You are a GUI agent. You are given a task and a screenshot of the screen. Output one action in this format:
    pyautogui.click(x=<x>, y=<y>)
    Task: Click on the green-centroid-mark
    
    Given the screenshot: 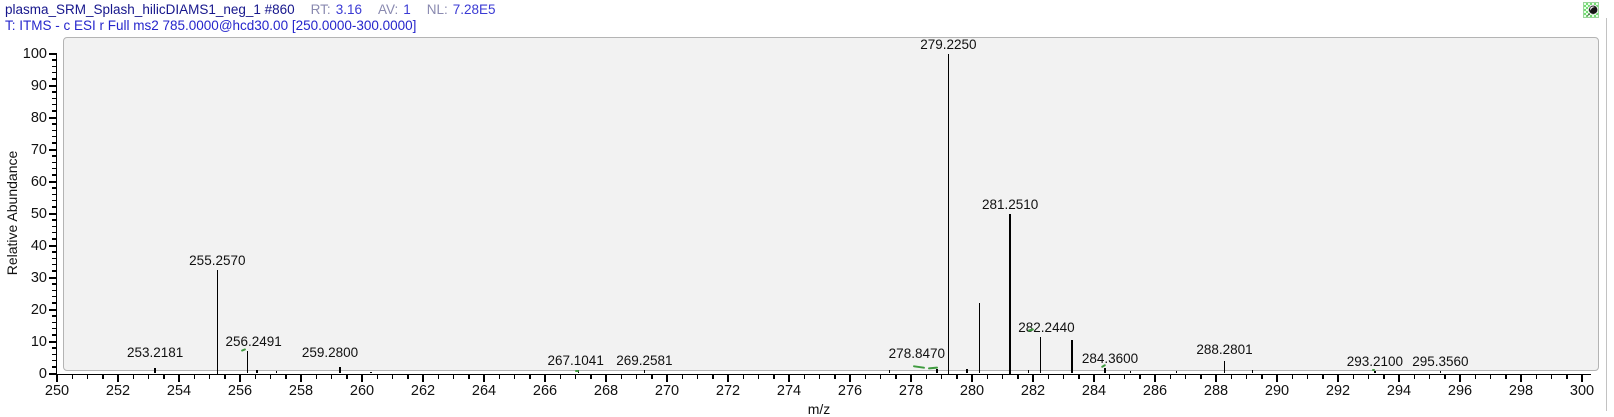 What is the action you would take?
    pyautogui.click(x=1373, y=370)
    